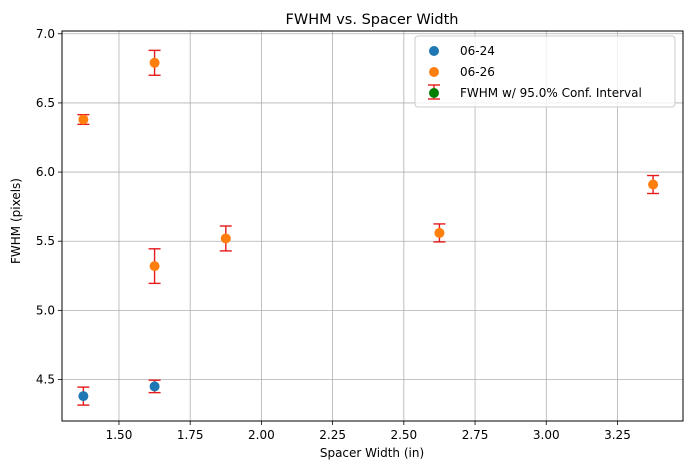 The width and height of the screenshot is (691, 470). I want to click on y-axis-title: FWHM (pixels), so click(16, 221).